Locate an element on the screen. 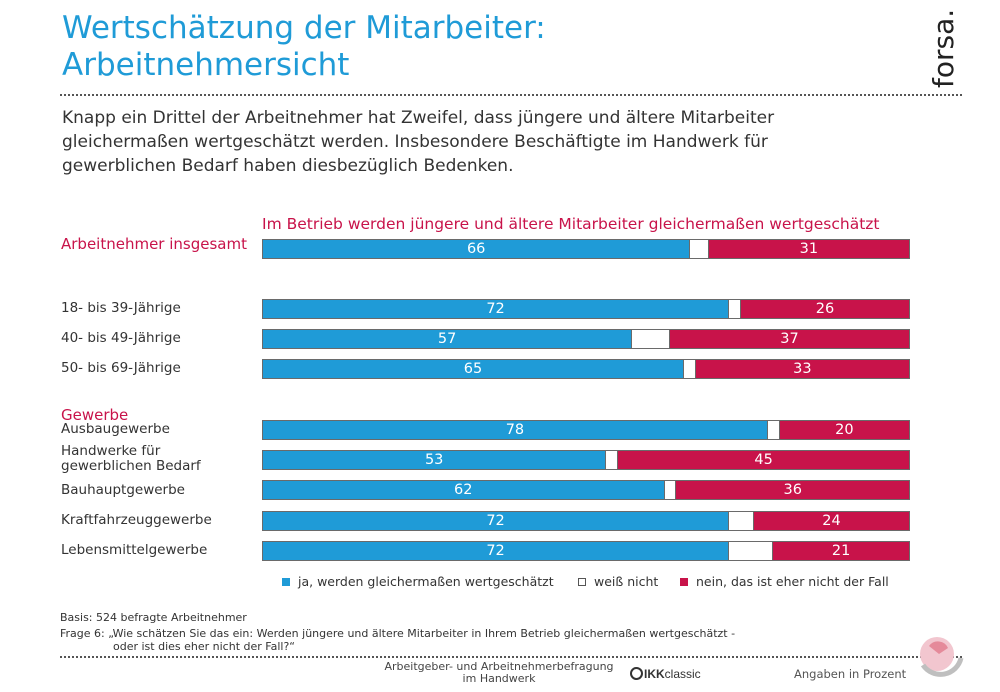 The image size is (1000, 692). category-label: 18- bis 39-Jährige is located at coordinates (161, 308).